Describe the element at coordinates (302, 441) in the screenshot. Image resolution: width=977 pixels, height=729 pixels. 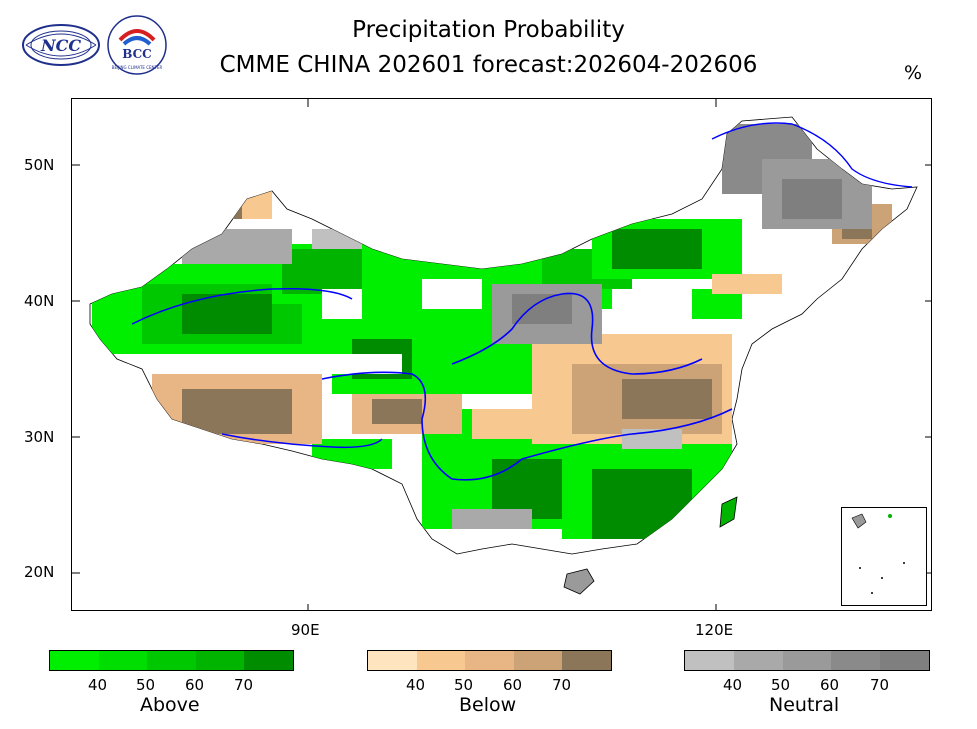
I see `yarlung-river` at that location.